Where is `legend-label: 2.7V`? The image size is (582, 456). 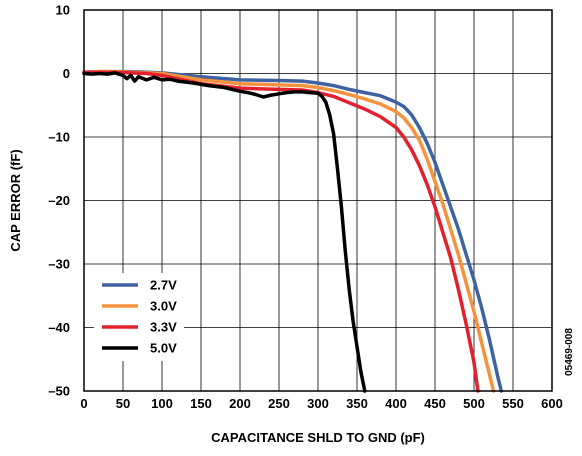
legend-label: 2.7V is located at coordinates (163, 285).